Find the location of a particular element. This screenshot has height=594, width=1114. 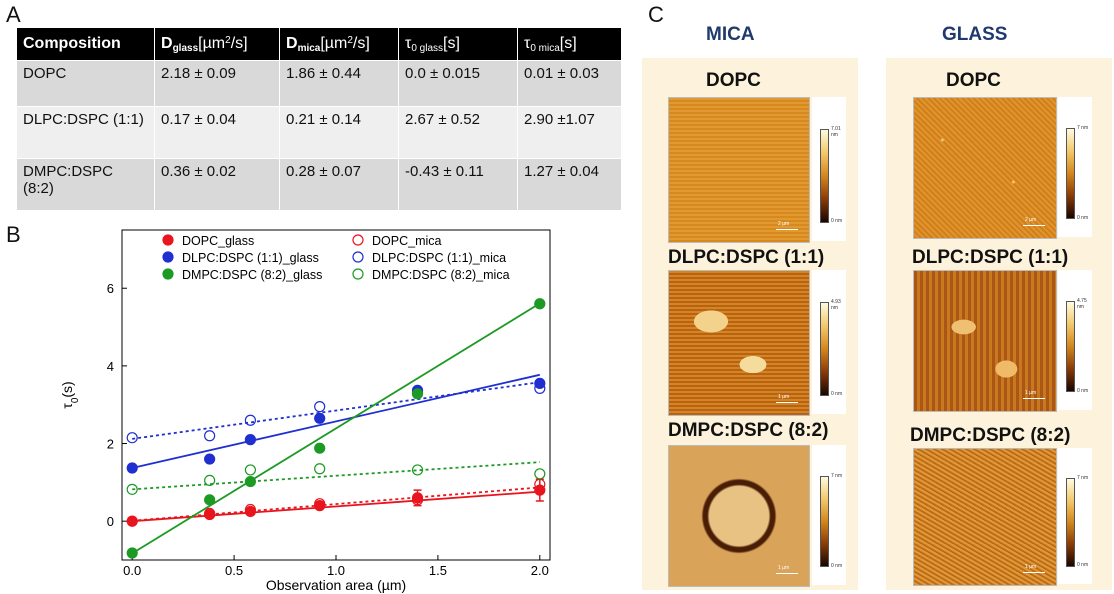

mica-afm-label: DMPC:DSPC (8:2) is located at coordinates (748, 430).